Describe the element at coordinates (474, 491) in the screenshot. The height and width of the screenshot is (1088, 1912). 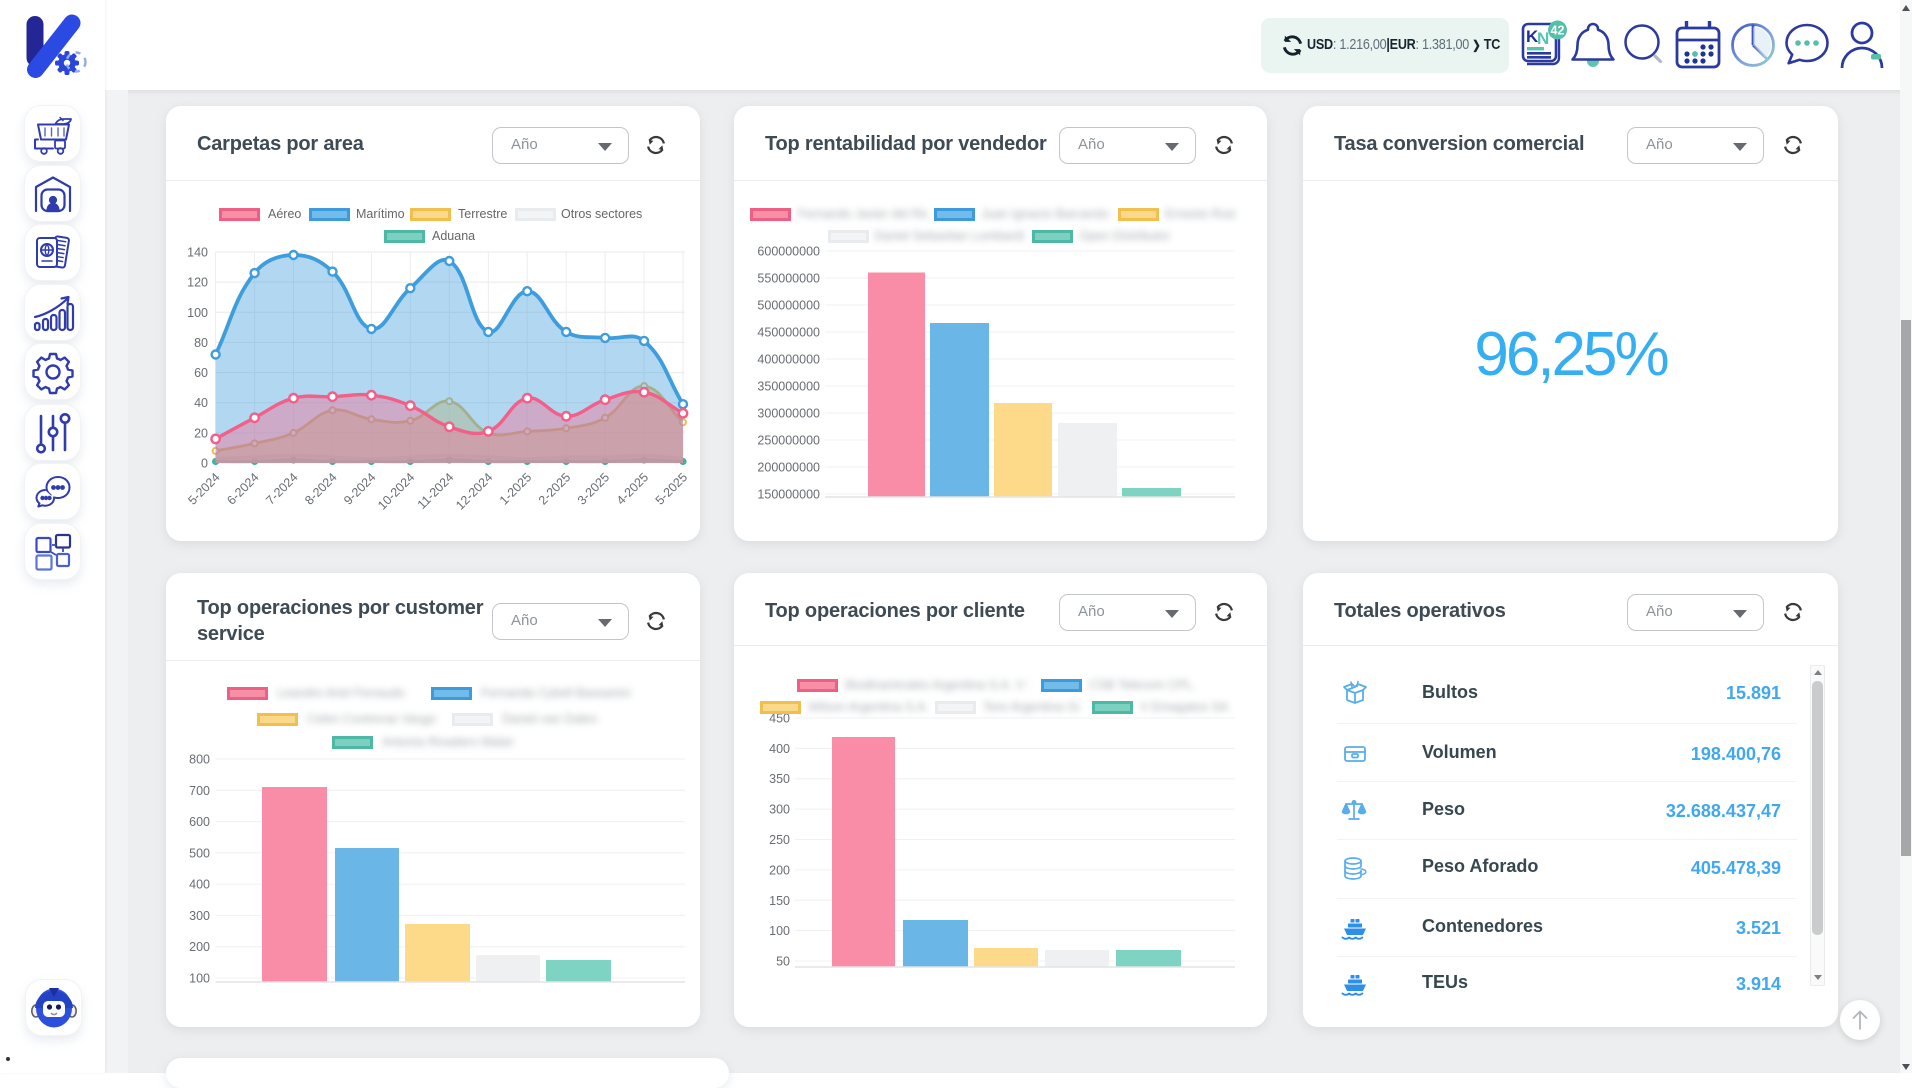
I see `svg-text: 12-2024` at that location.